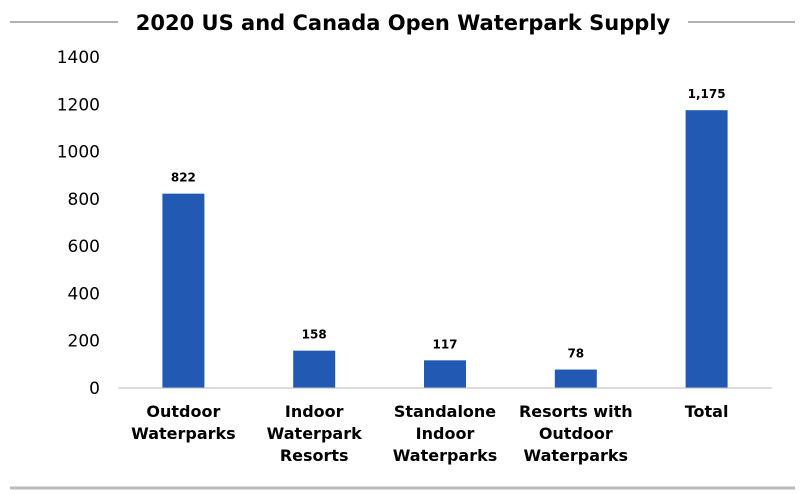 This screenshot has height=494, width=800. What do you see at coordinates (78, 105) in the screenshot?
I see `y-tick-label: 1200` at bounding box center [78, 105].